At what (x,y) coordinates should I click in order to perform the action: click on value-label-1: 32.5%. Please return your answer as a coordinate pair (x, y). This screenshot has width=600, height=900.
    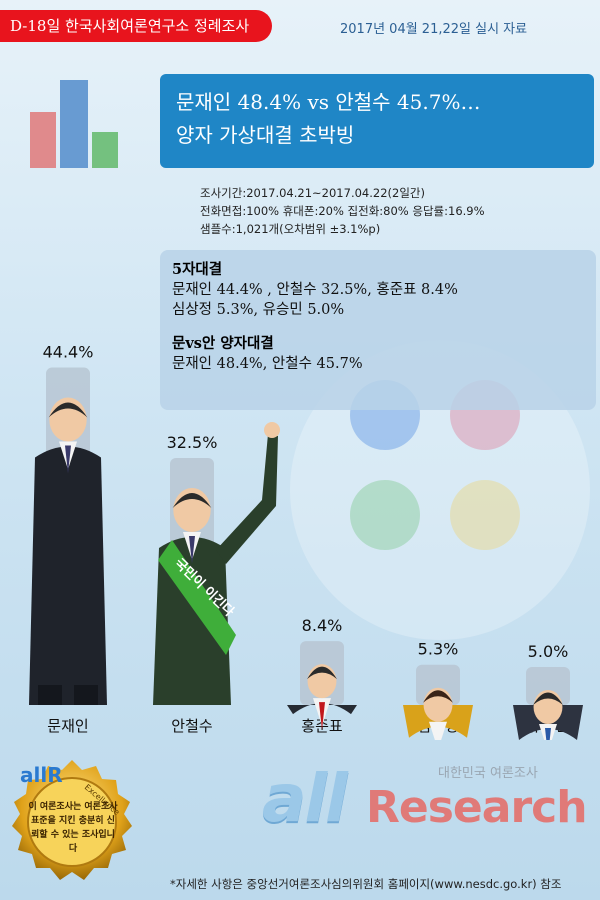
    Looking at the image, I should click on (192, 442).